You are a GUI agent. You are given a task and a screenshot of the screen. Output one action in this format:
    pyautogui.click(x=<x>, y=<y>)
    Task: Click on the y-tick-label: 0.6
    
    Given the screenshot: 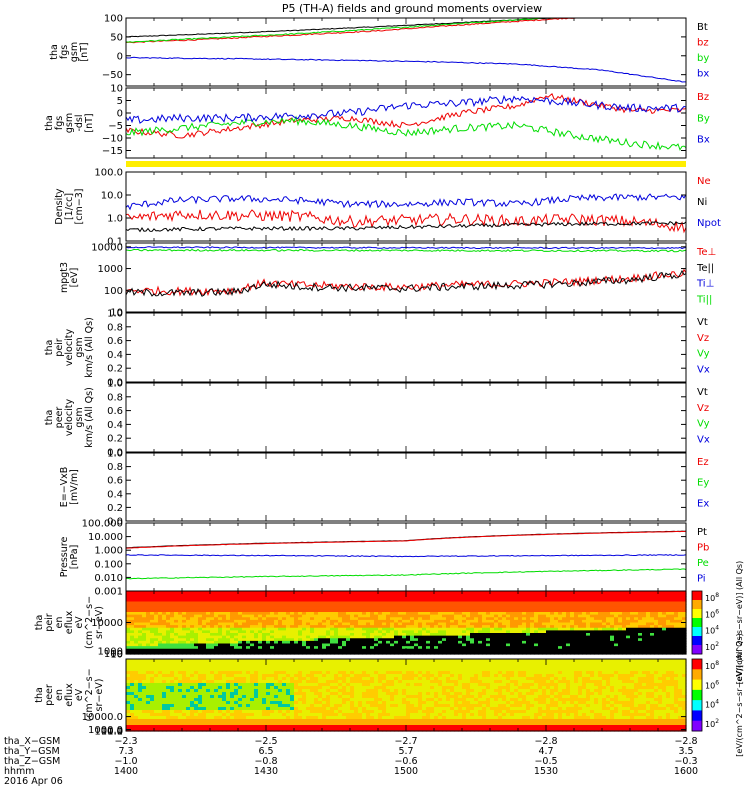 What is the action you would take?
    pyautogui.click(x=115, y=411)
    